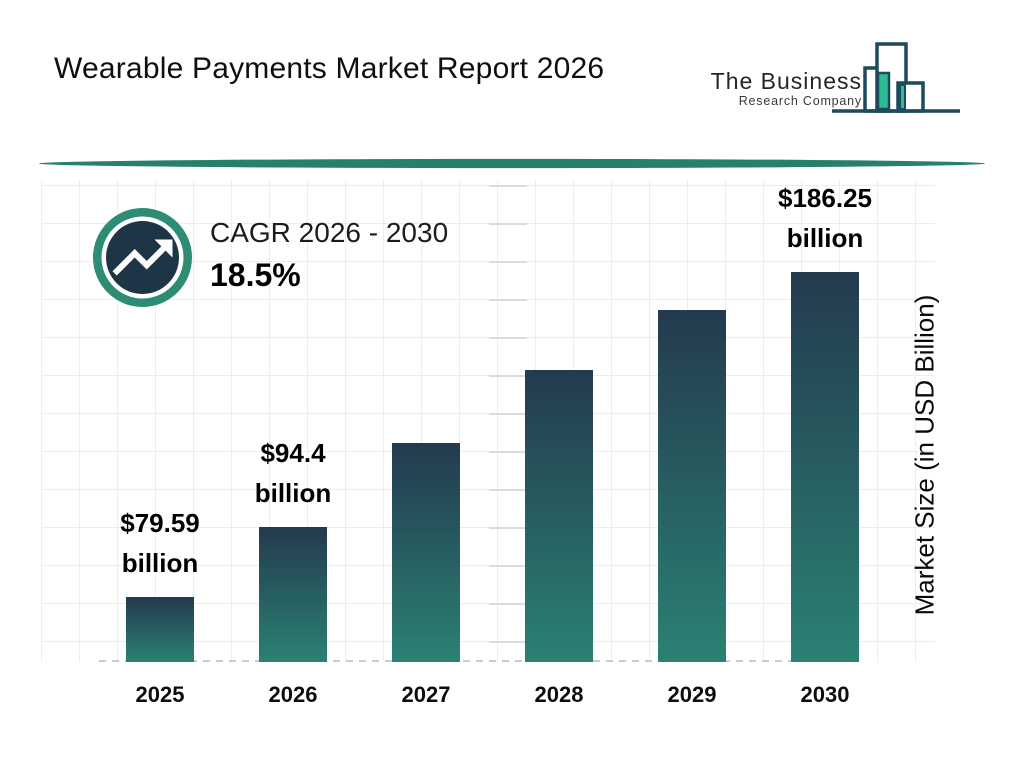 The image size is (1024, 768). Describe the element at coordinates (255, 275) in the screenshot. I see `cagr-value: 18.5%` at that location.